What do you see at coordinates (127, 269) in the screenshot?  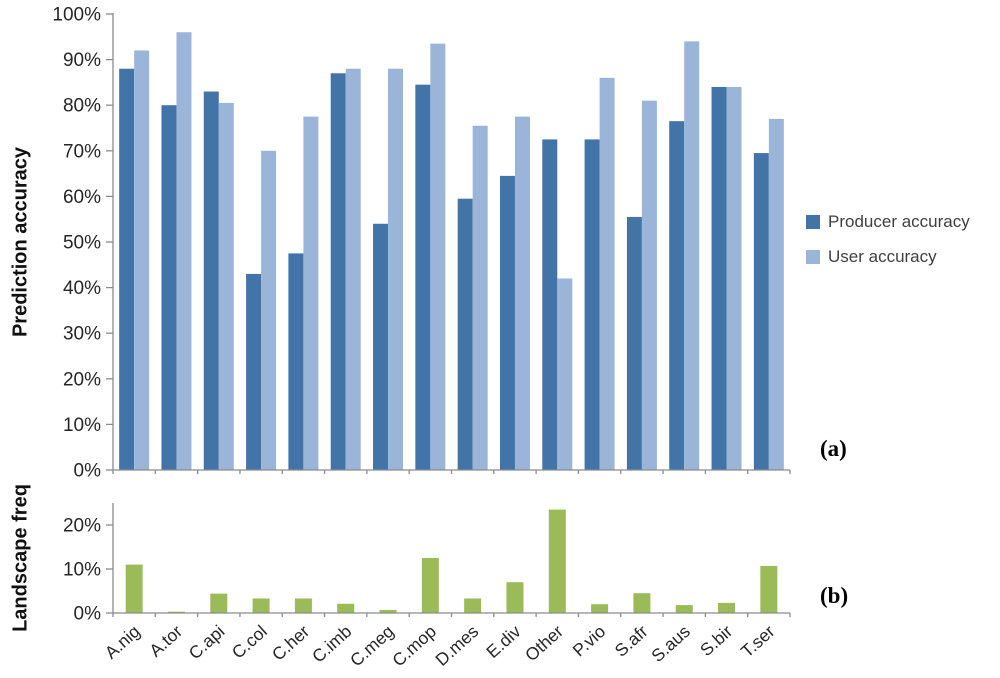 I see `bar-producer-A.nig` at bounding box center [127, 269].